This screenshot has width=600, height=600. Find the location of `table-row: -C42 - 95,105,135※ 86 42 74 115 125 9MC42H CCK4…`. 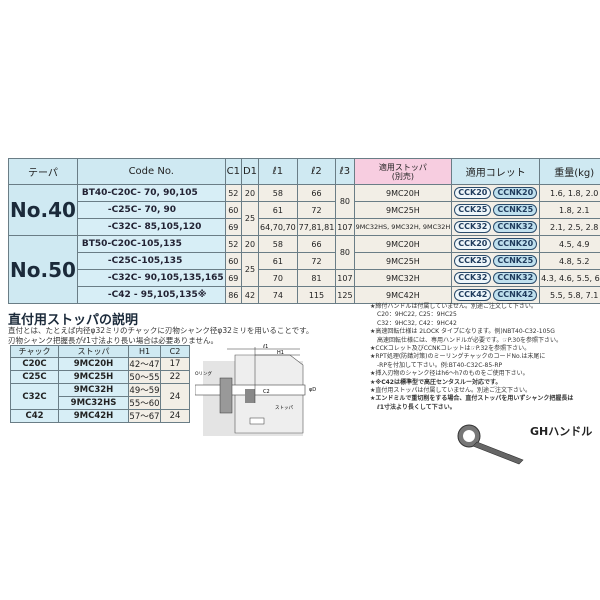

table-row: -C42 - 95,105,135※ 86 42 74 115 125 9MC42H CCK4… is located at coordinates (304, 295).